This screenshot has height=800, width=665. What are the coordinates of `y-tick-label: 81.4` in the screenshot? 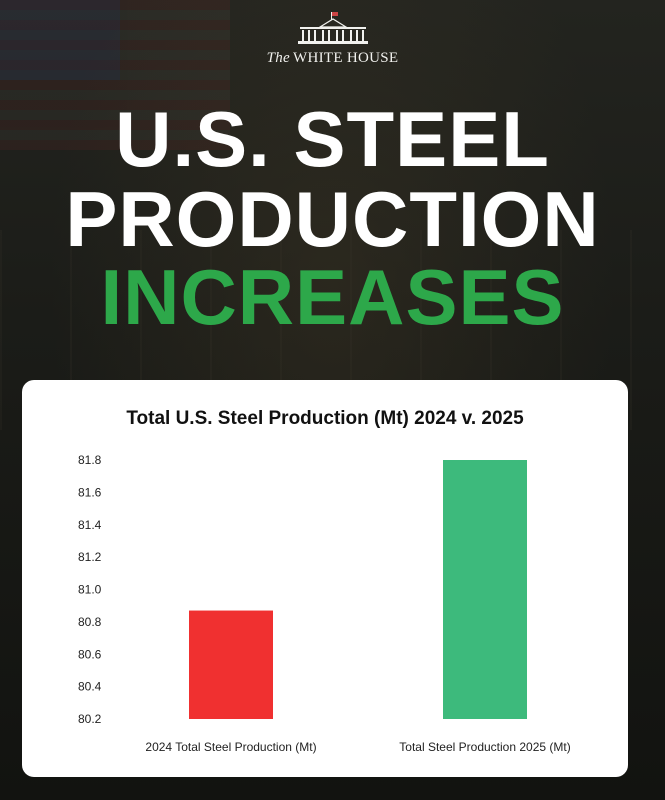 It's located at (90, 525).